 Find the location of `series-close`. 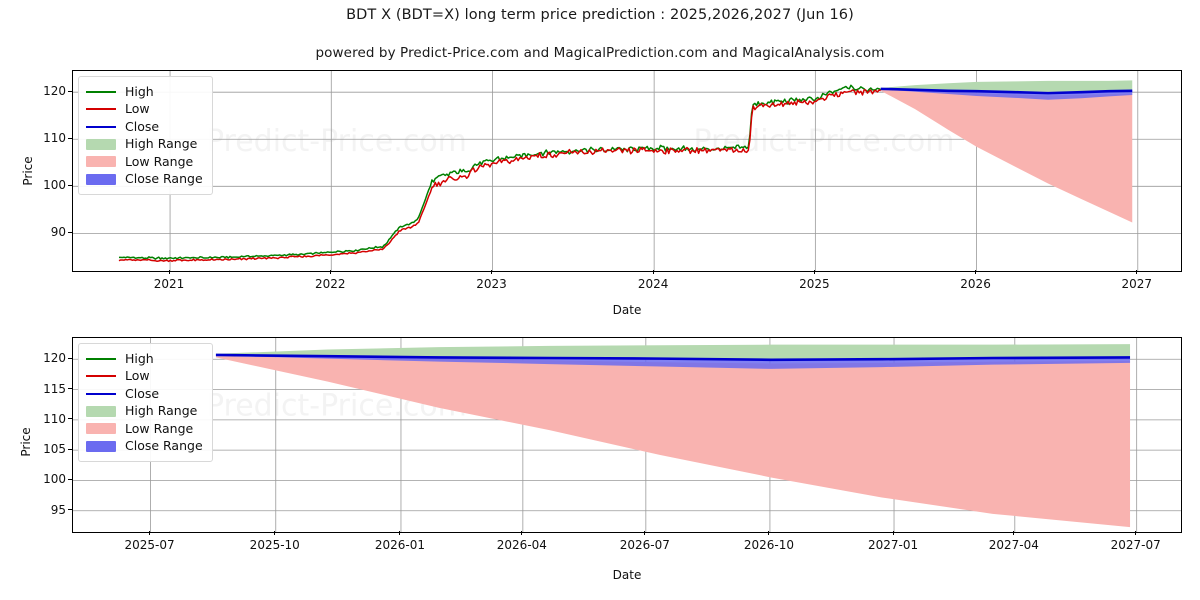

series-close is located at coordinates (673, 357).